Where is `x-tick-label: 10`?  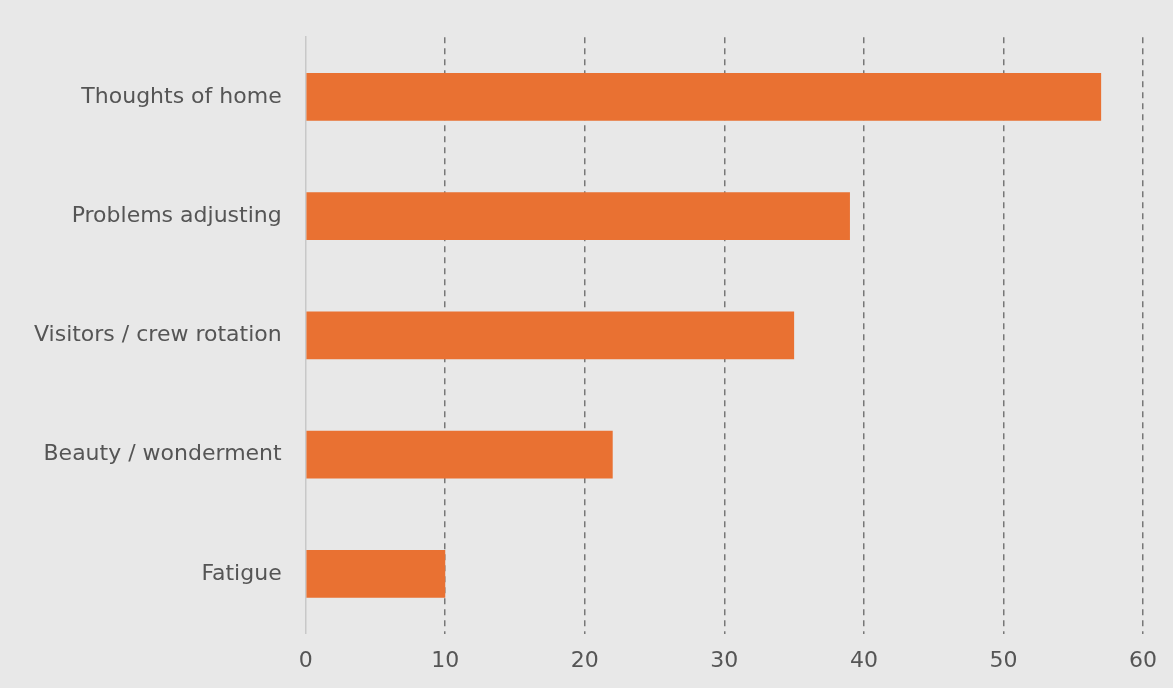
x-tick-label: 10 is located at coordinates (445, 659).